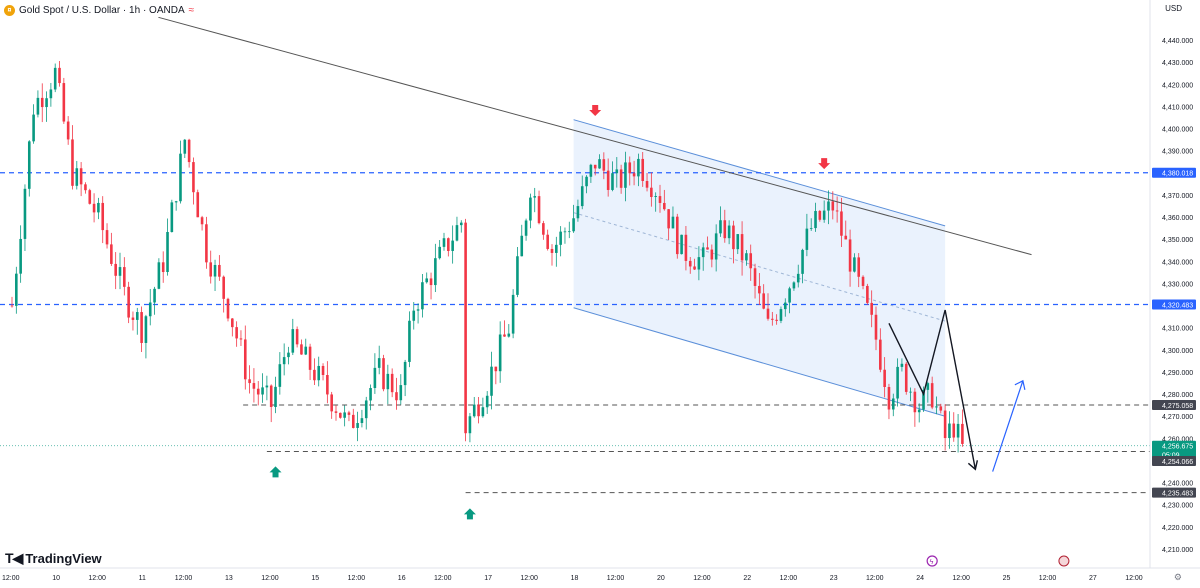  Describe the element at coordinates (932, 561) in the screenshot. I see `lightning-event-icon` at that location.